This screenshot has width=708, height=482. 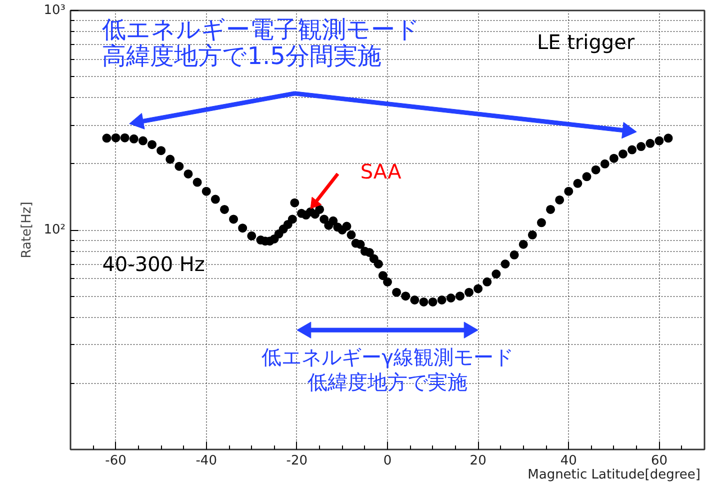 I want to click on annotation: SAA, so click(x=381, y=171).